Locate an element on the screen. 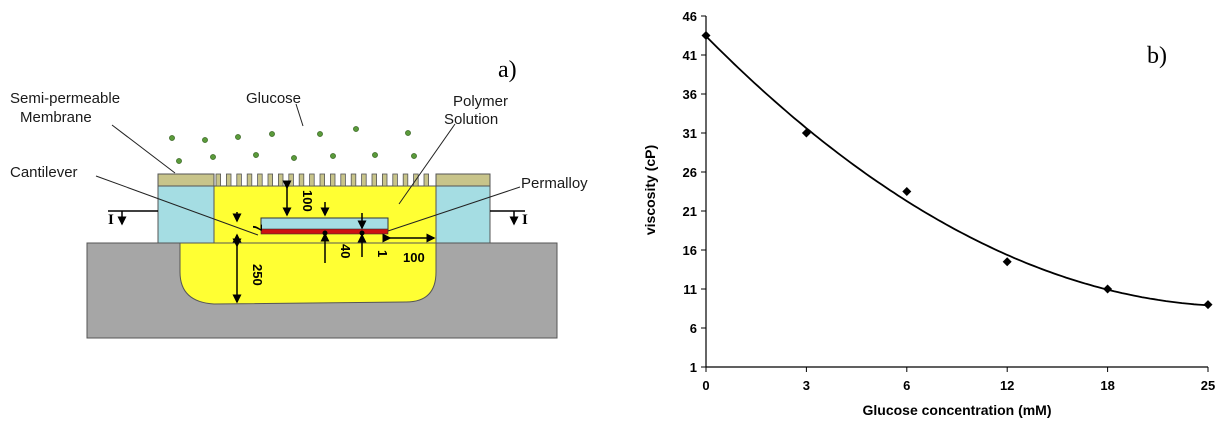 The image size is (1228, 423). polymer-label-line2: Solution is located at coordinates (471, 119).